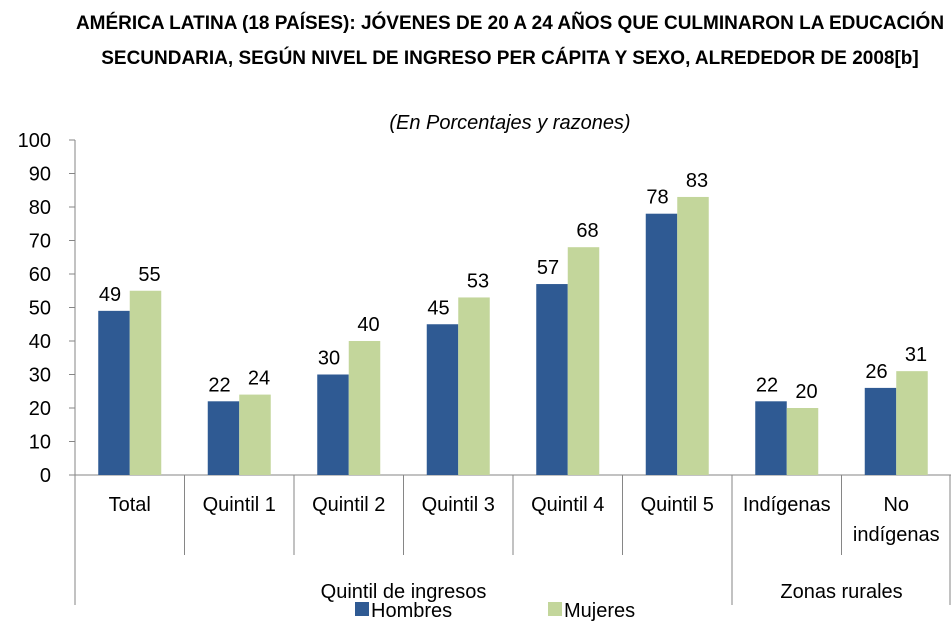  Describe the element at coordinates (349, 505) in the screenshot. I see `x-tick-label: Quintil 2` at that location.